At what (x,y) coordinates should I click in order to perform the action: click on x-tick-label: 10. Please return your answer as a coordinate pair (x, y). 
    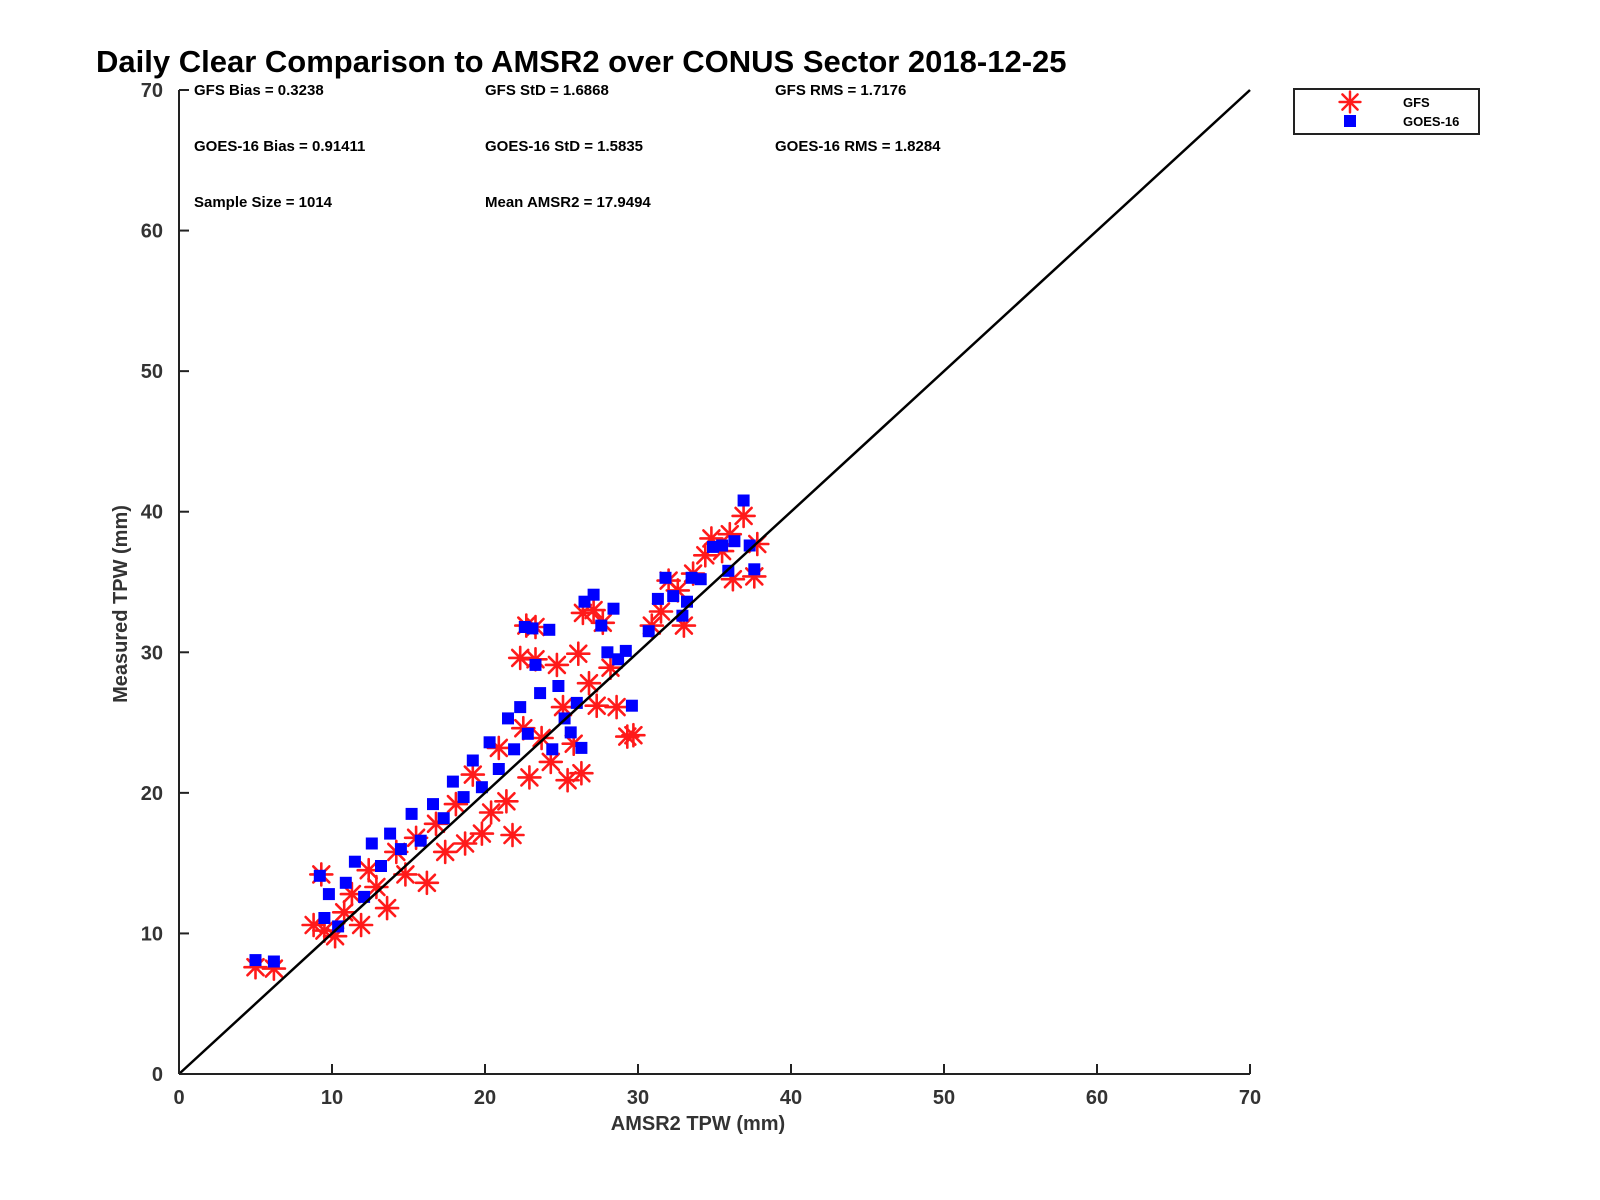
    Looking at the image, I should click on (332, 1098).